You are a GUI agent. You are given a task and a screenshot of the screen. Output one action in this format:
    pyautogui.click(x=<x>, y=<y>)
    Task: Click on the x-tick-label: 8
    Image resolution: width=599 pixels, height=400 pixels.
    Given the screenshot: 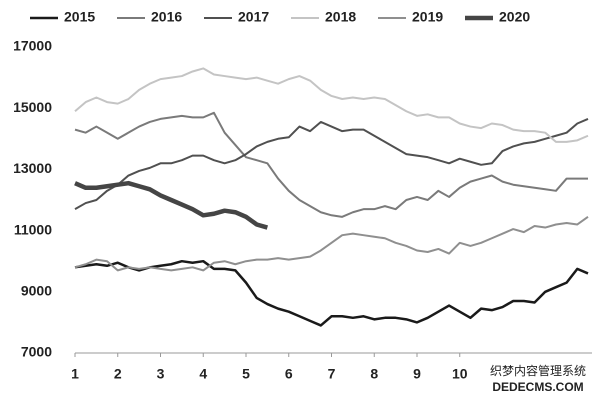 What is the action you would take?
    pyautogui.click(x=374, y=374)
    